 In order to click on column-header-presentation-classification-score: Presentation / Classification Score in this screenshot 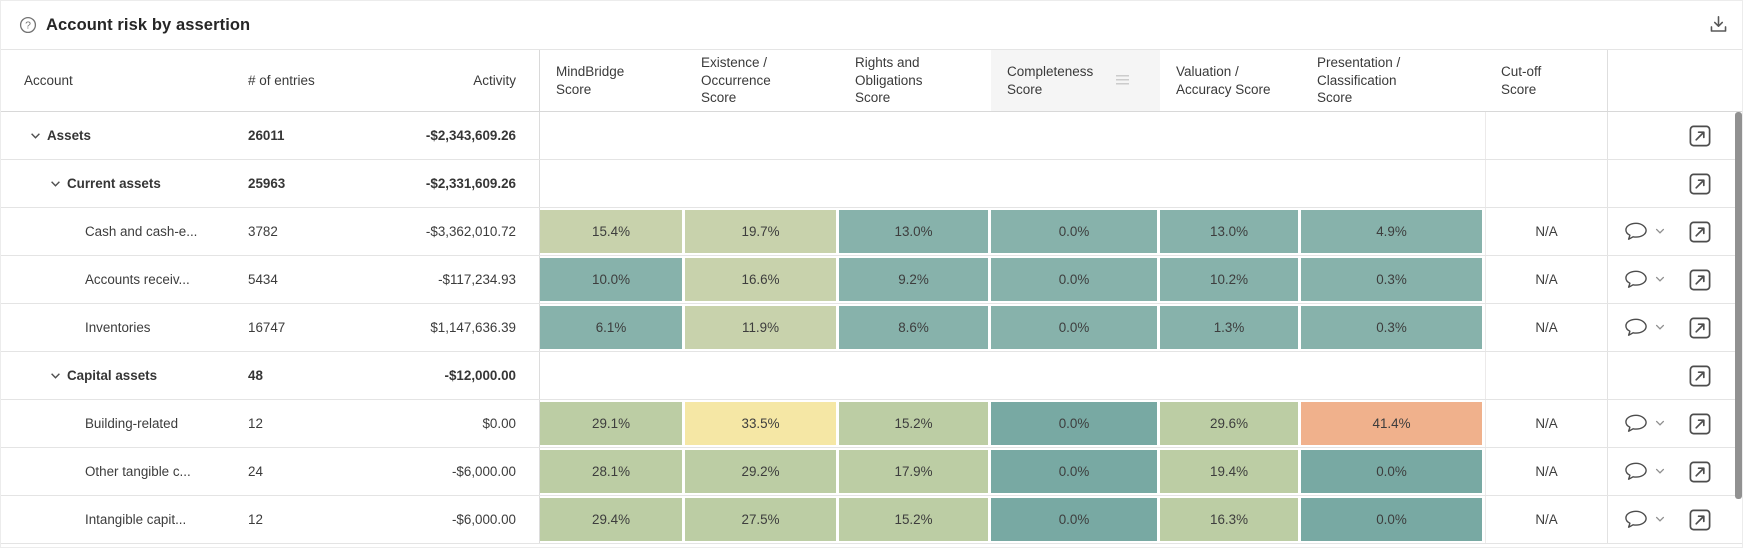, I will do `click(1393, 80)`.